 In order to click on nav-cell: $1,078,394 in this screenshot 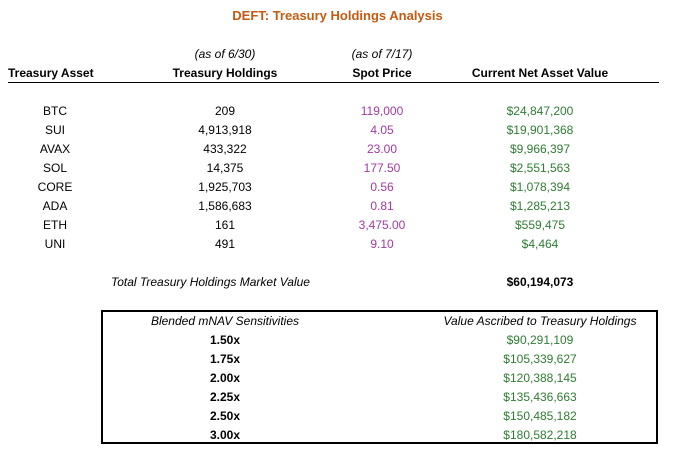, I will do `click(540, 187)`.